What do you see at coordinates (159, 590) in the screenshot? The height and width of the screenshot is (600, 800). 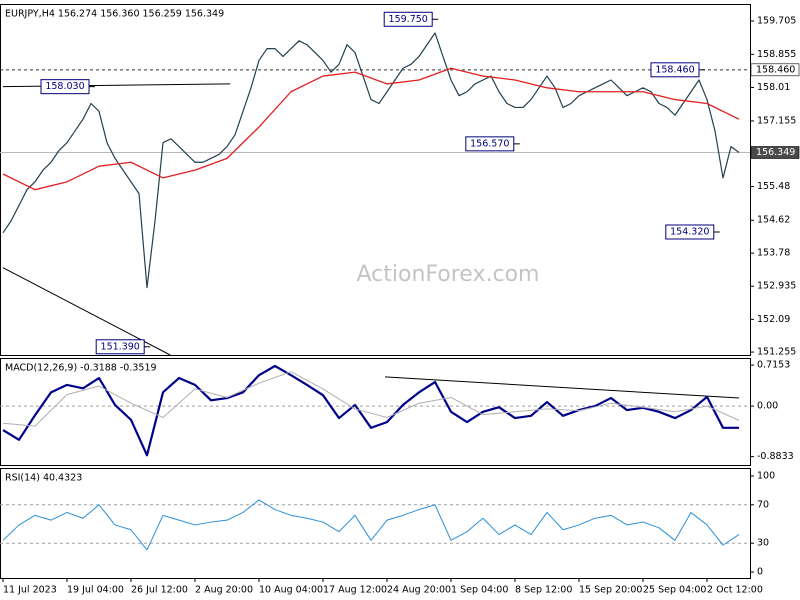 I see `x-tick-label: 26 Jul 12:00` at bounding box center [159, 590].